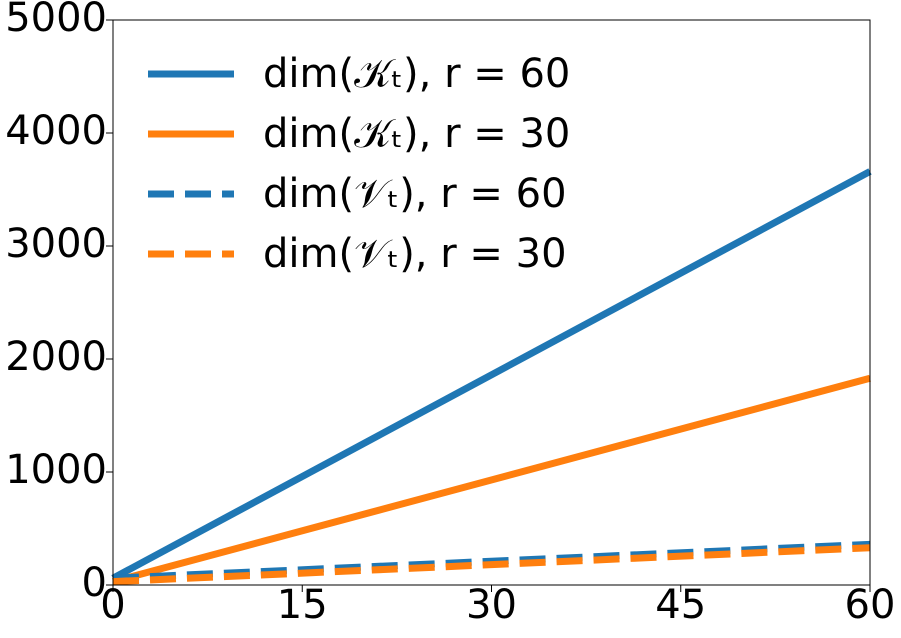 This screenshot has width=901, height=638. Describe the element at coordinates (491, 565) in the screenshot. I see `series-line` at that location.